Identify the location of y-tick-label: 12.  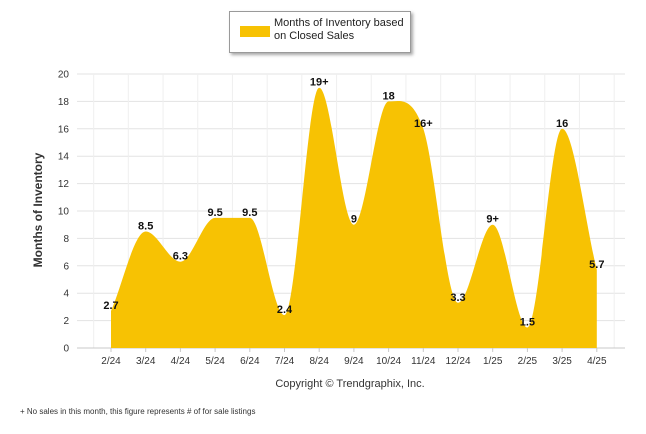
(64, 184).